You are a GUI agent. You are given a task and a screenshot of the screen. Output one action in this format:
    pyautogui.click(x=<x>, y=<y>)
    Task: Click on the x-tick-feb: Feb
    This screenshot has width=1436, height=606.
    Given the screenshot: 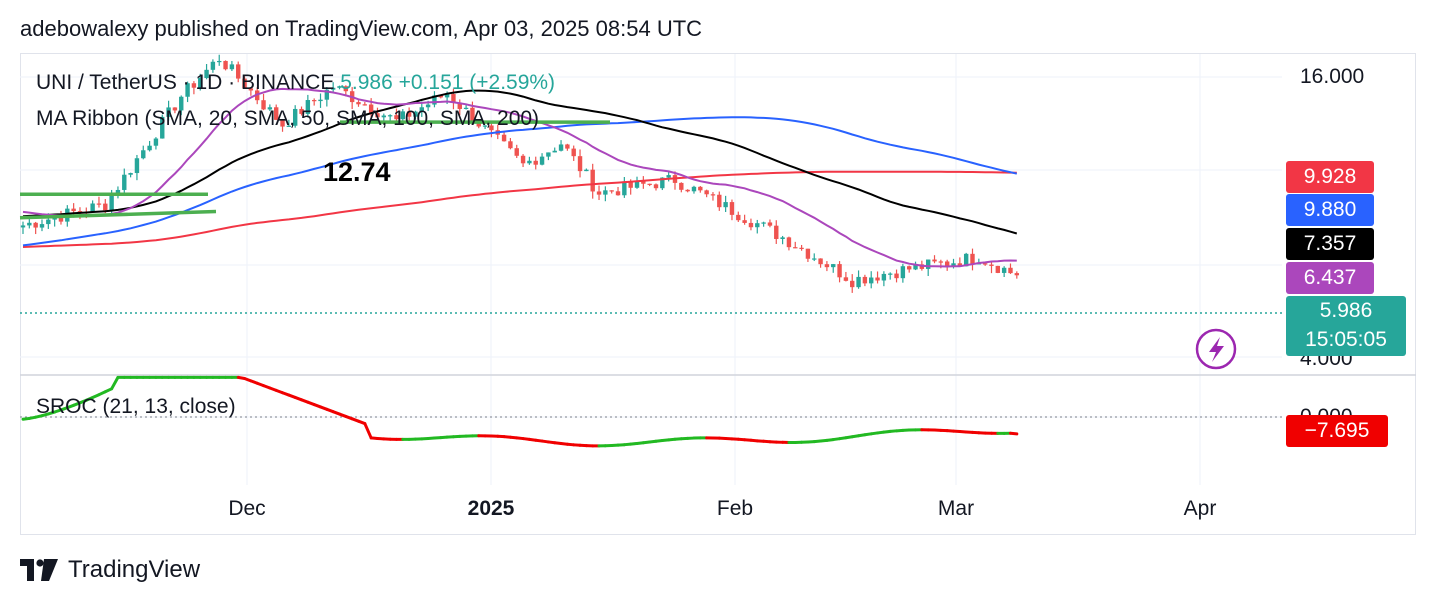 What is the action you would take?
    pyautogui.click(x=735, y=508)
    